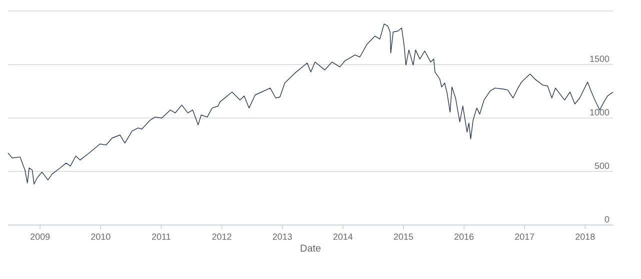 The width and height of the screenshot is (641, 279). What do you see at coordinates (222, 237) in the screenshot?
I see `x-tick-label: 2012` at bounding box center [222, 237].